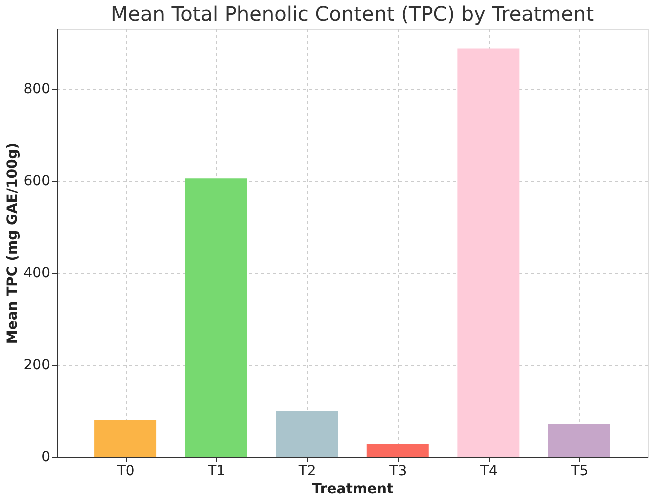 The width and height of the screenshot is (658, 501). What do you see at coordinates (352, 14) in the screenshot?
I see `chart-title: Mean Total Phenolic Content (TPC) by Treatment` at bounding box center [352, 14].